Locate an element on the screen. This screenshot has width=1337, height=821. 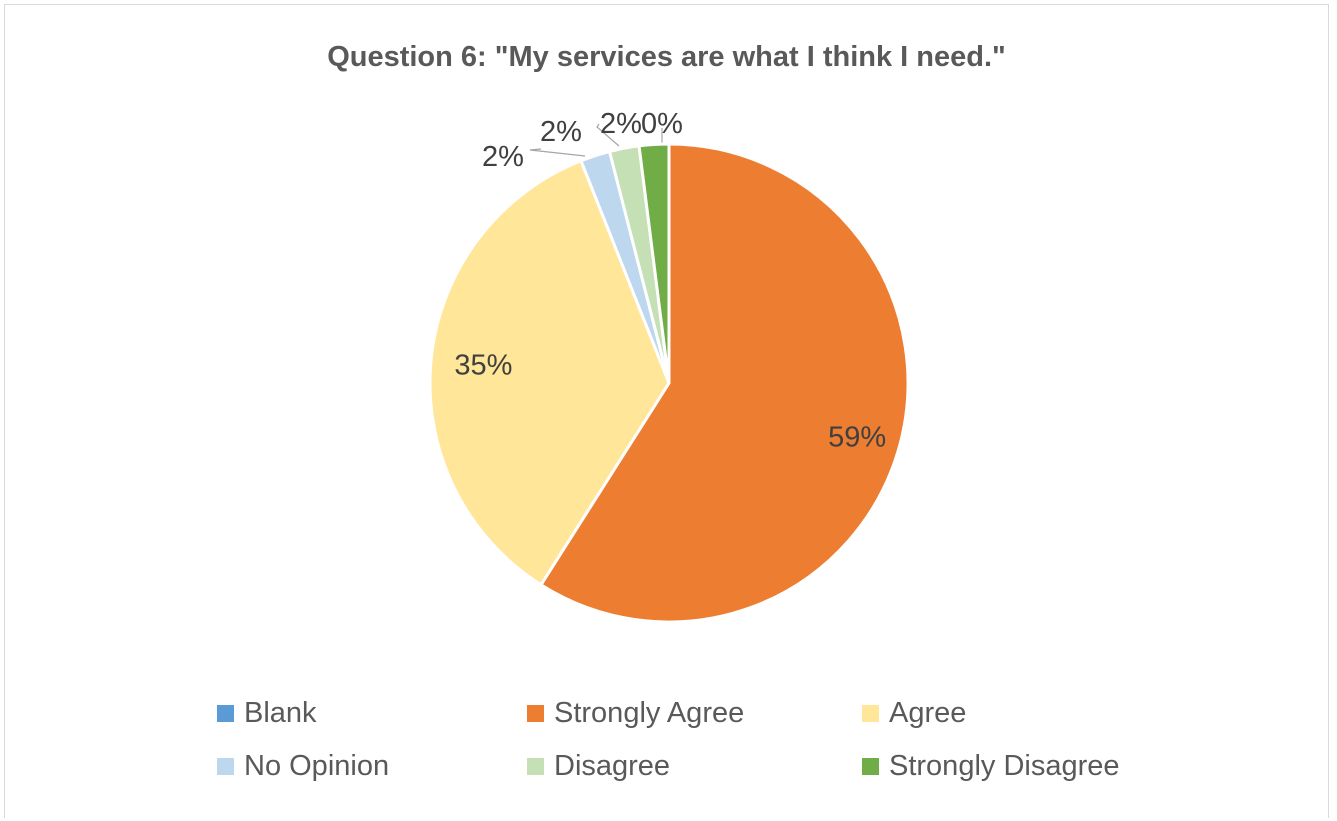
slice-agree is located at coordinates (549, 373).